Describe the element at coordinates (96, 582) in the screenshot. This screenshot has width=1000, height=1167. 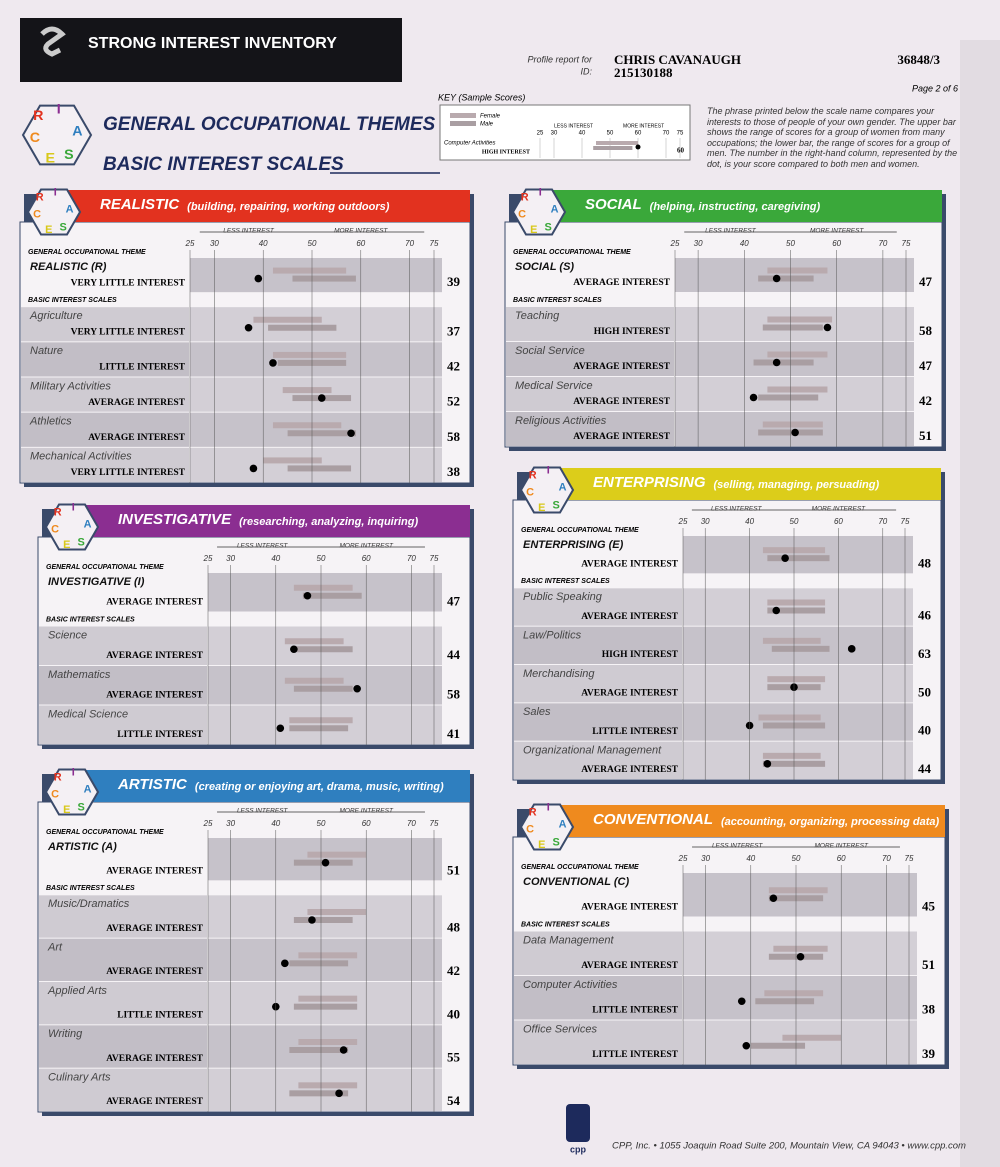
I see `theme-name: INVESTIGATIVE (I)` at that location.